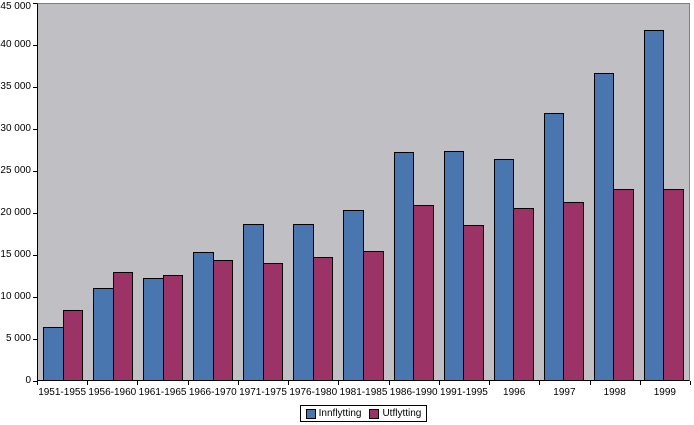 Image resolution: width=694 pixels, height=425 pixels. Describe the element at coordinates (313, 192) in the screenshot. I see `category-group-1976-1980` at that location.